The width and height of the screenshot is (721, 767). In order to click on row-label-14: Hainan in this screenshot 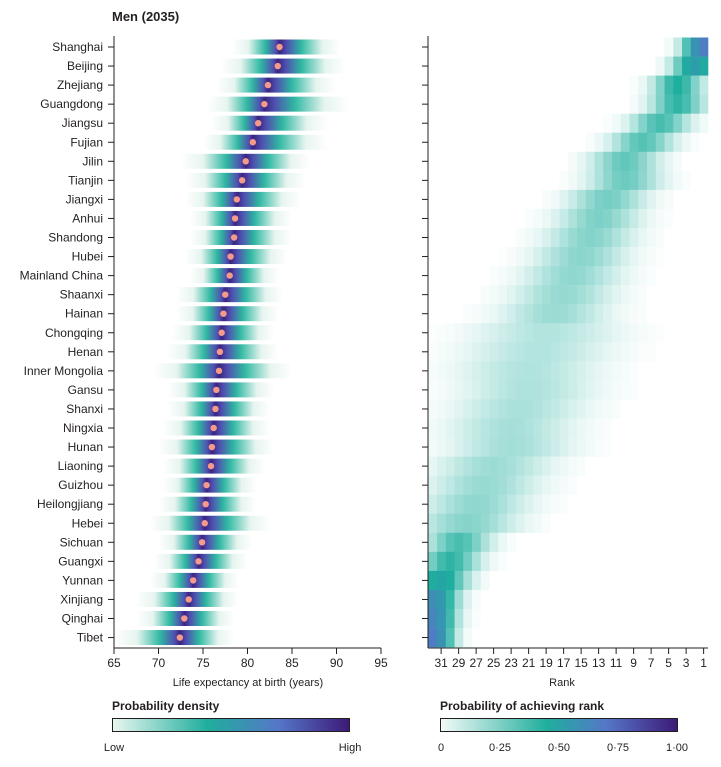, I will do `click(84, 314)`.